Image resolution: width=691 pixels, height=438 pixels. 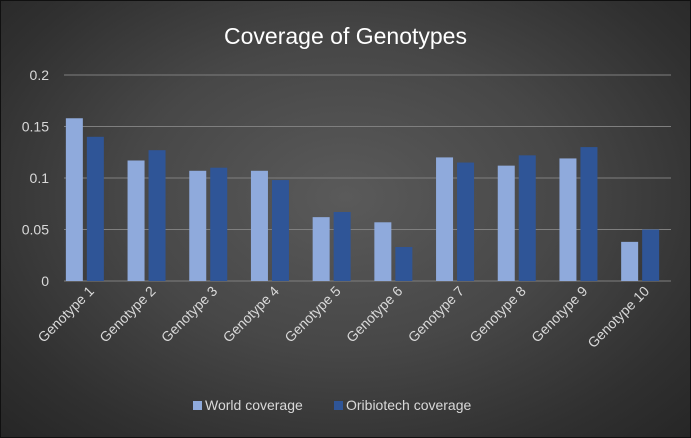 I want to click on y-tick-label: 0, so click(x=45, y=281).